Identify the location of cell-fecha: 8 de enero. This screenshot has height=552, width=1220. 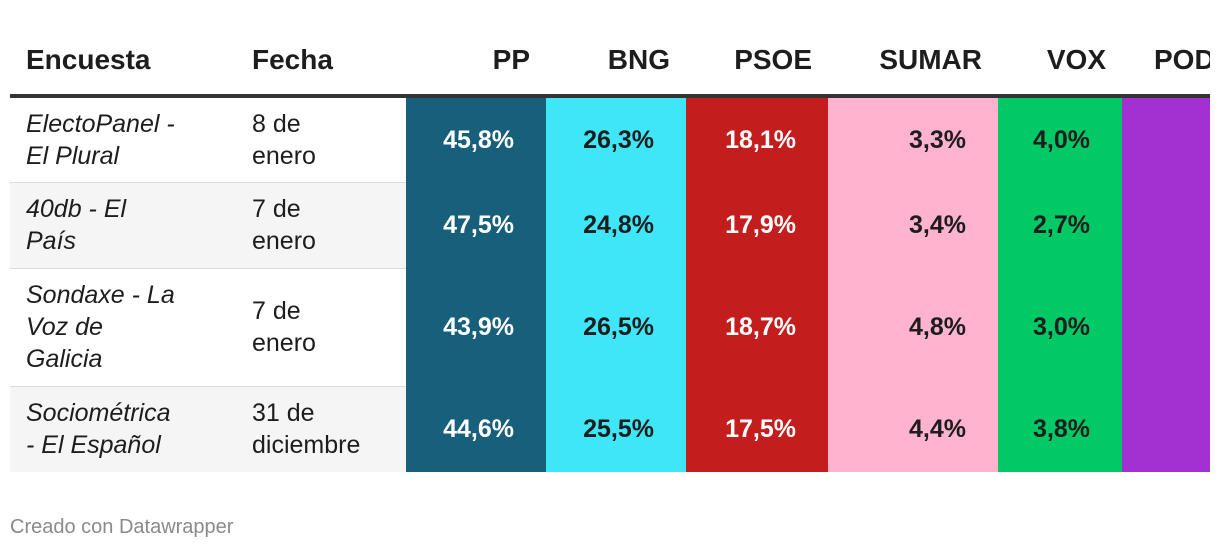
(321, 139).